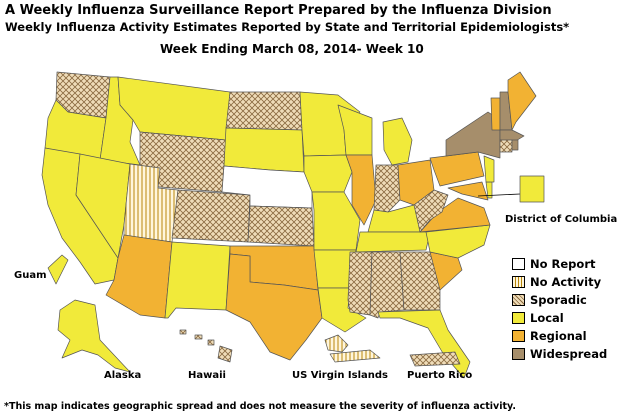 The height and width of the screenshot is (420, 620). I want to click on state-alabama, so click(387, 285).